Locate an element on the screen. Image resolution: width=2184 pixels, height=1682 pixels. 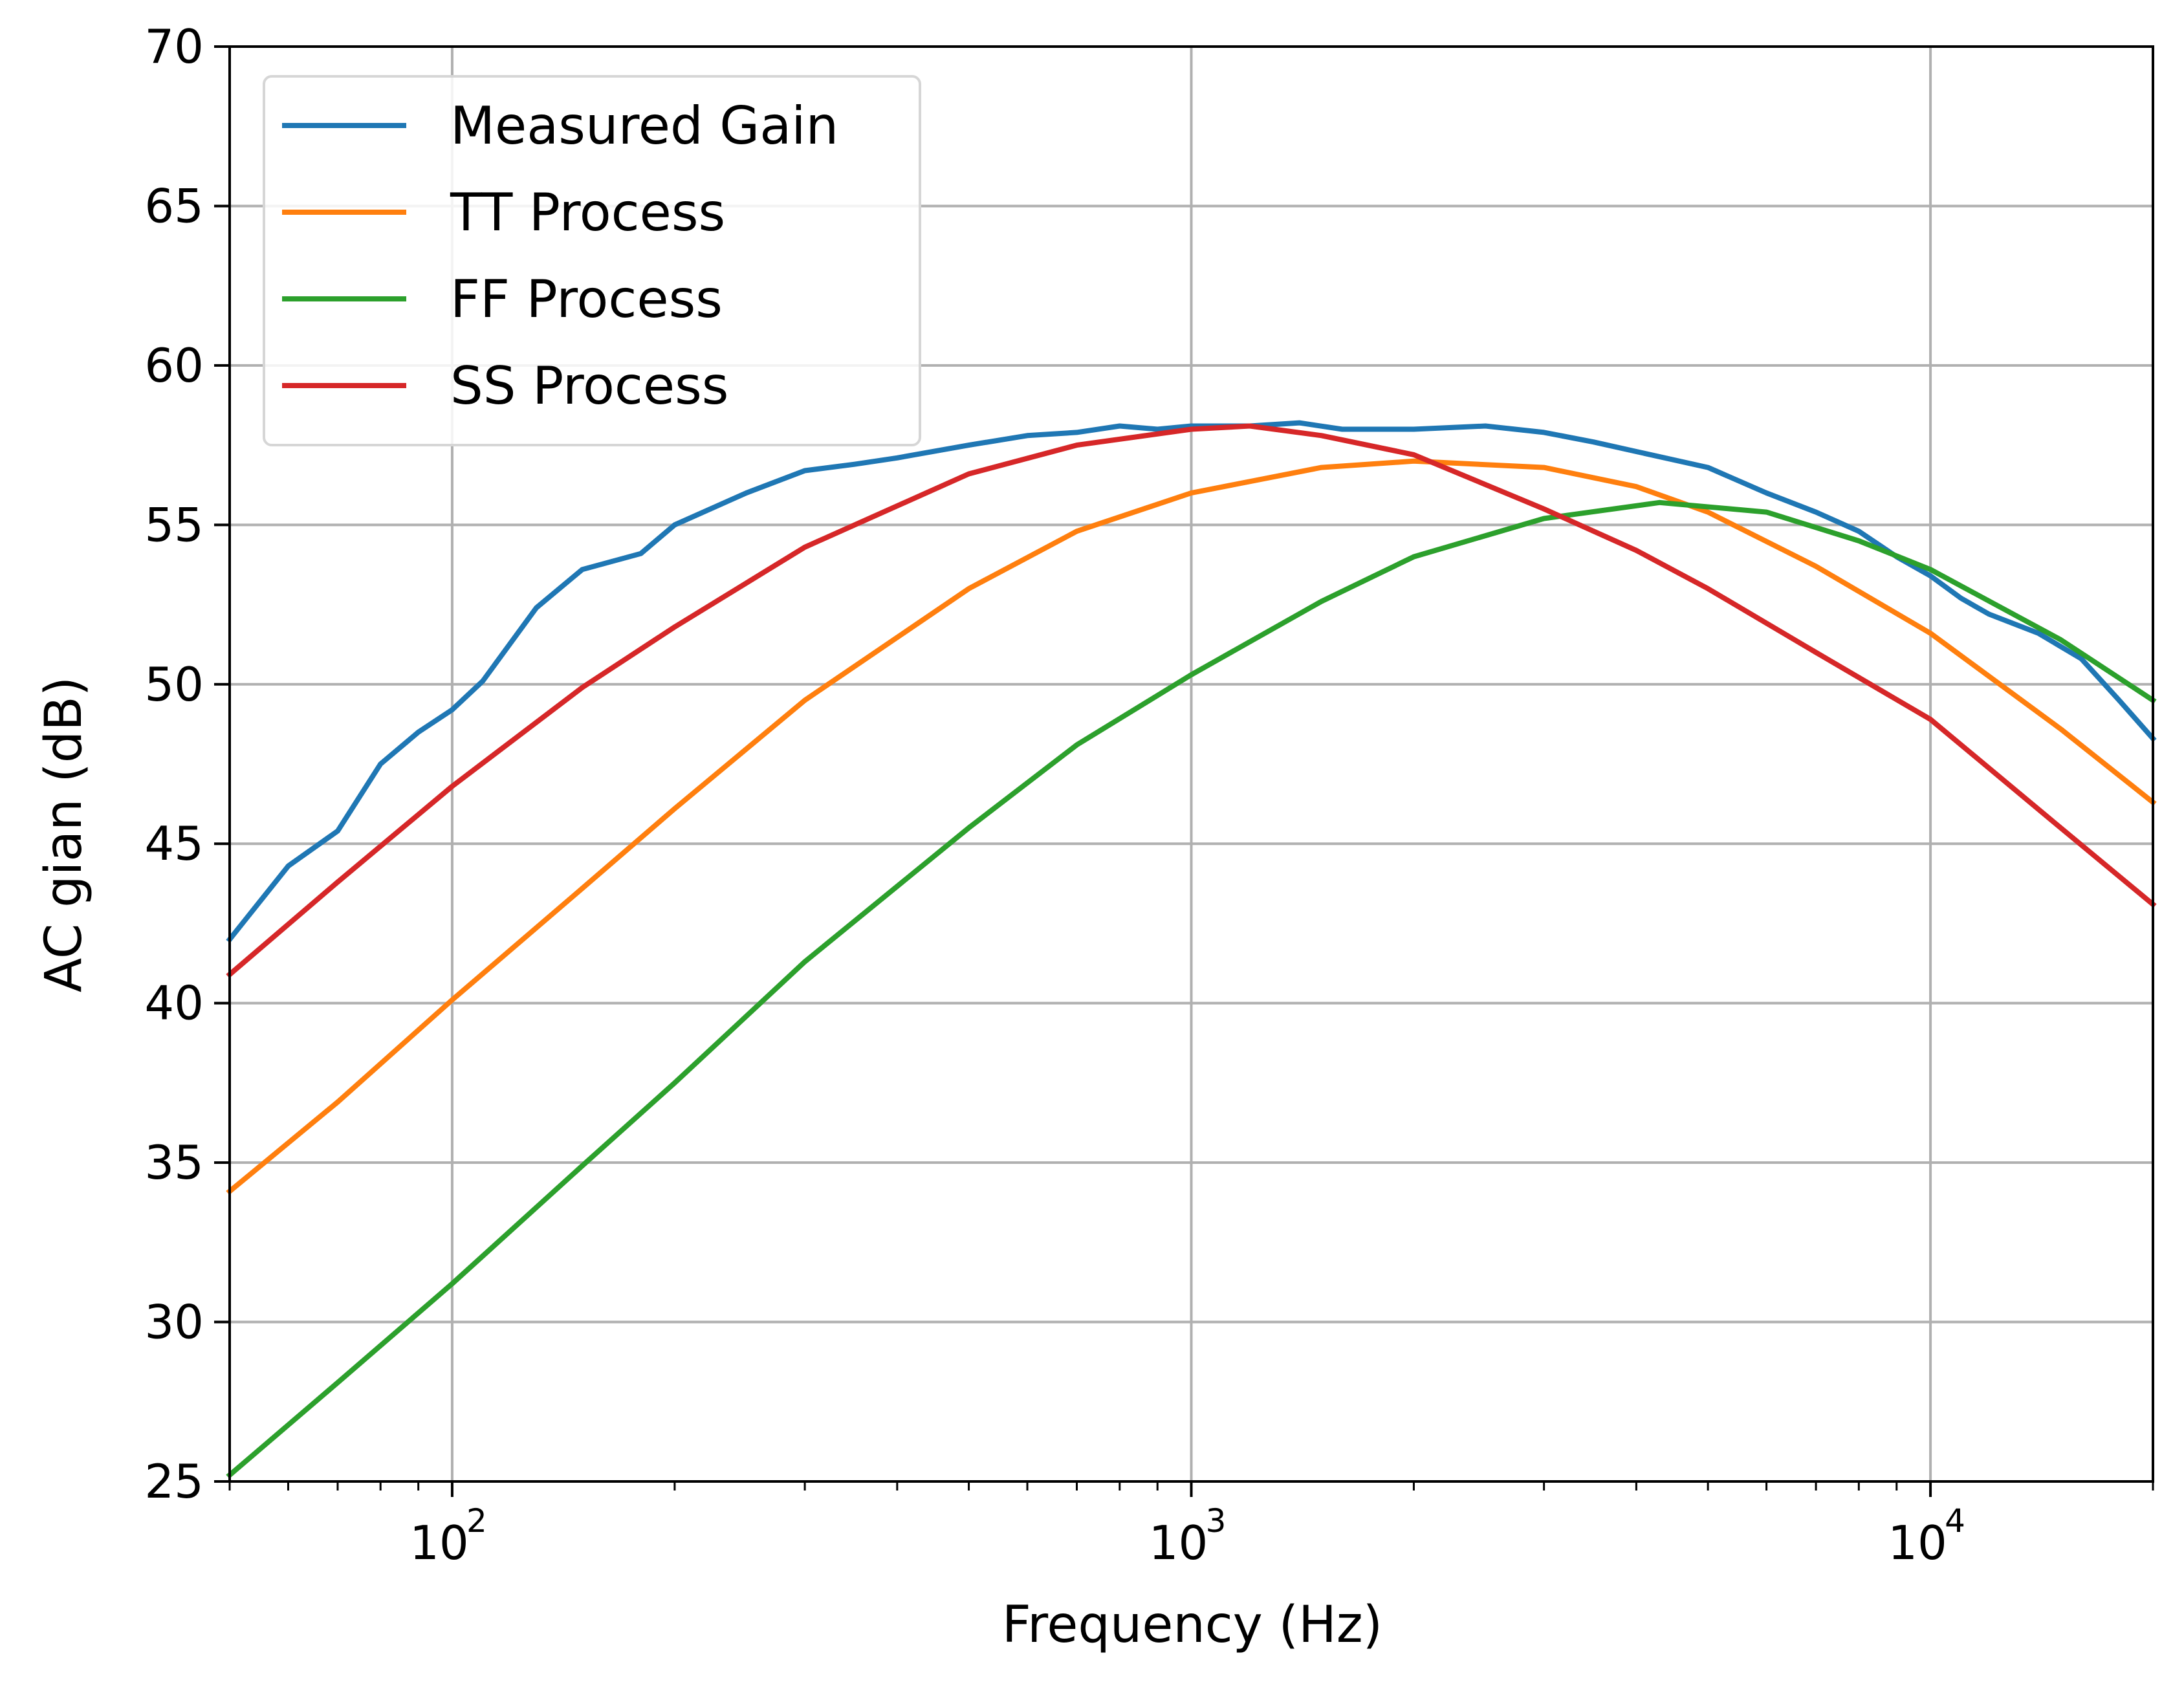
x-tick-label-exponent: 2 is located at coordinates (476, 1521).